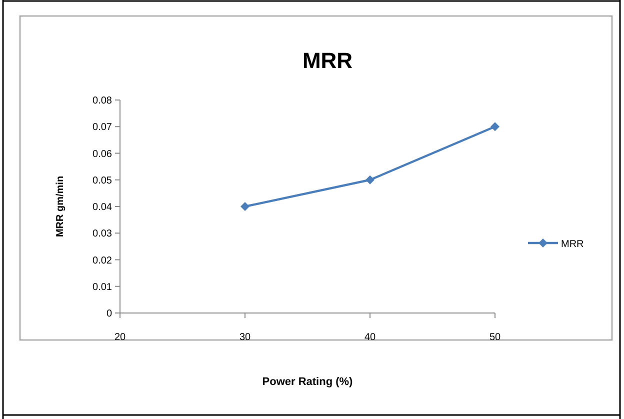 The height and width of the screenshot is (419, 624). Describe the element at coordinates (102, 234) in the screenshot. I see `y-tick-label: 0.03` at that location.